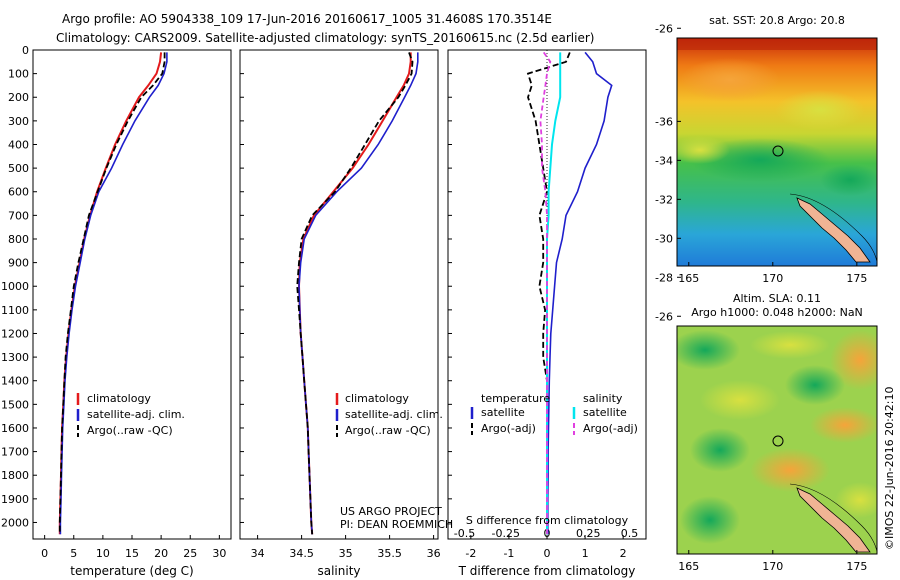 This screenshot has height=580, width=900. Describe the element at coordinates (15, 357) in the screenshot. I see `depth-tick-label: 1300` at that location.